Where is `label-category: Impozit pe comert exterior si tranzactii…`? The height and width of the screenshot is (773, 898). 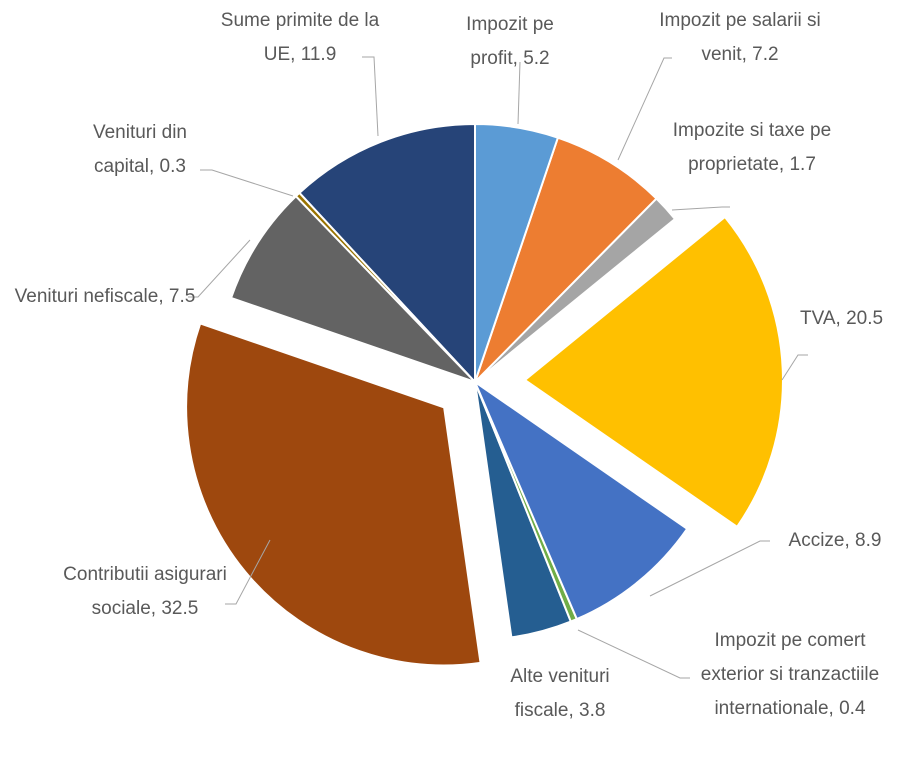 label-category: Impozit pe comert exterior si tranzactii… is located at coordinates (790, 674).